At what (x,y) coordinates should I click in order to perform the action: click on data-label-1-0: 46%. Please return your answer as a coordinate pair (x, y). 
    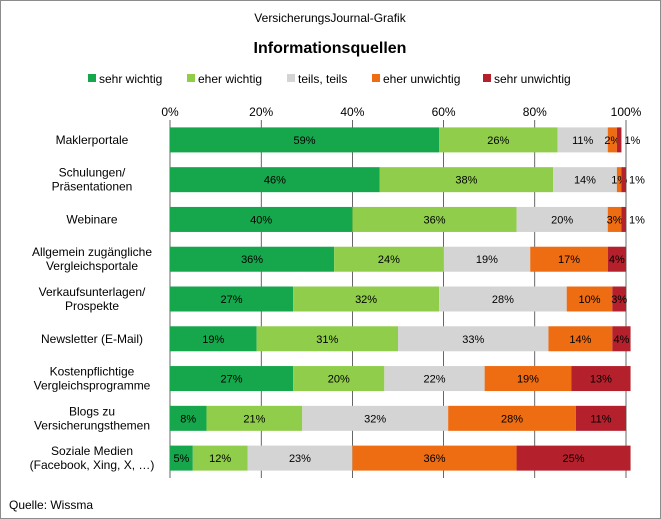
    Looking at the image, I should click on (275, 181).